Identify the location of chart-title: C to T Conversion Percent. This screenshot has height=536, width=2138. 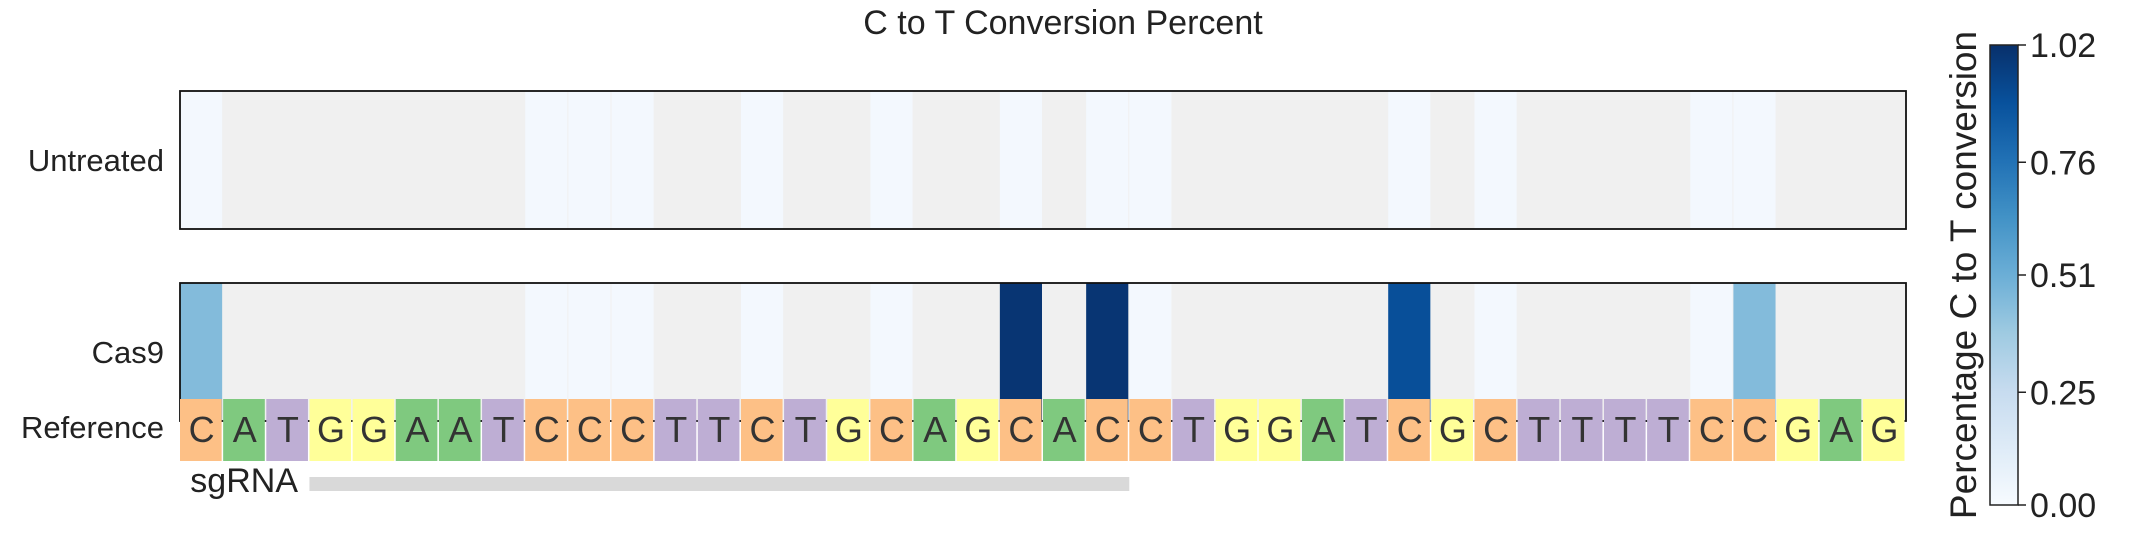
(1063, 23).